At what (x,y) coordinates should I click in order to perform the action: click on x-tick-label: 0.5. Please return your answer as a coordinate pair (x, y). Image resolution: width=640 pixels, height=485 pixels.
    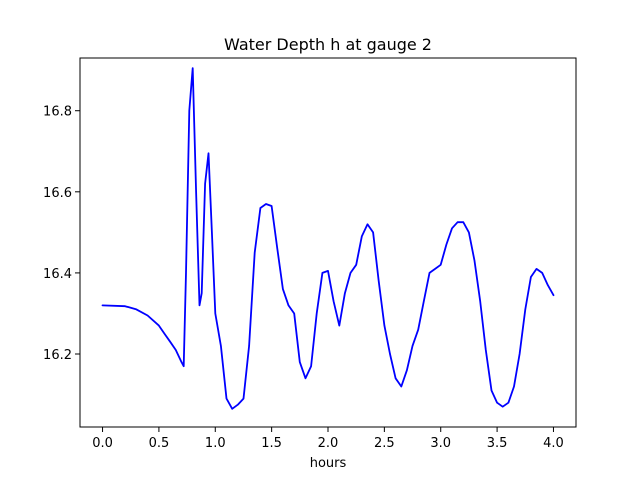
    Looking at the image, I should click on (159, 443).